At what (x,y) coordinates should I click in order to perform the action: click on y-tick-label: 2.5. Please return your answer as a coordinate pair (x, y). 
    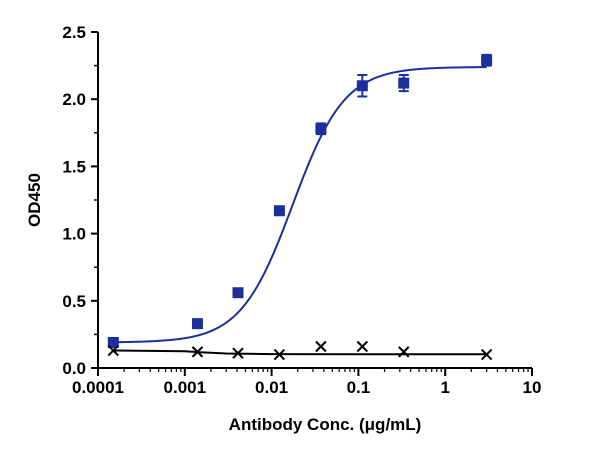
    Looking at the image, I should click on (74, 32).